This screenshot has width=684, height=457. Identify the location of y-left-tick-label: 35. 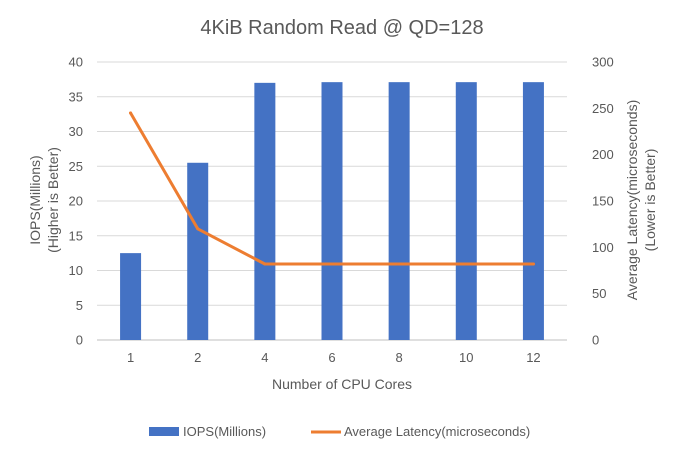
(76, 96).